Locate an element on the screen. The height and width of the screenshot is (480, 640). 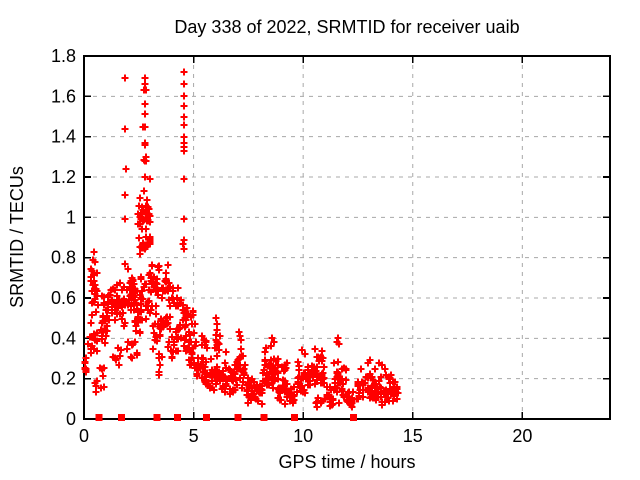
x-tick-label: 10 is located at coordinates (303, 436).